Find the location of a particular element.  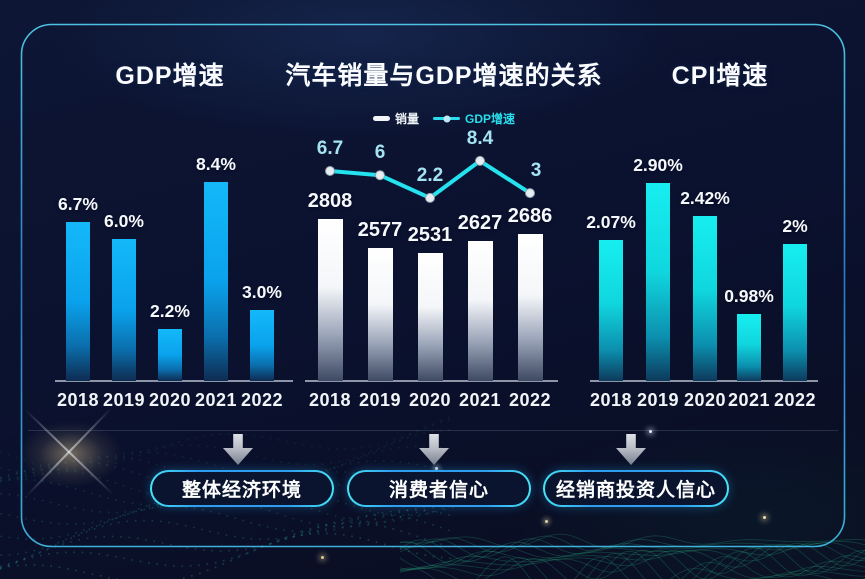

consumer-confidence-label: 消费者信心 is located at coordinates (438, 490).